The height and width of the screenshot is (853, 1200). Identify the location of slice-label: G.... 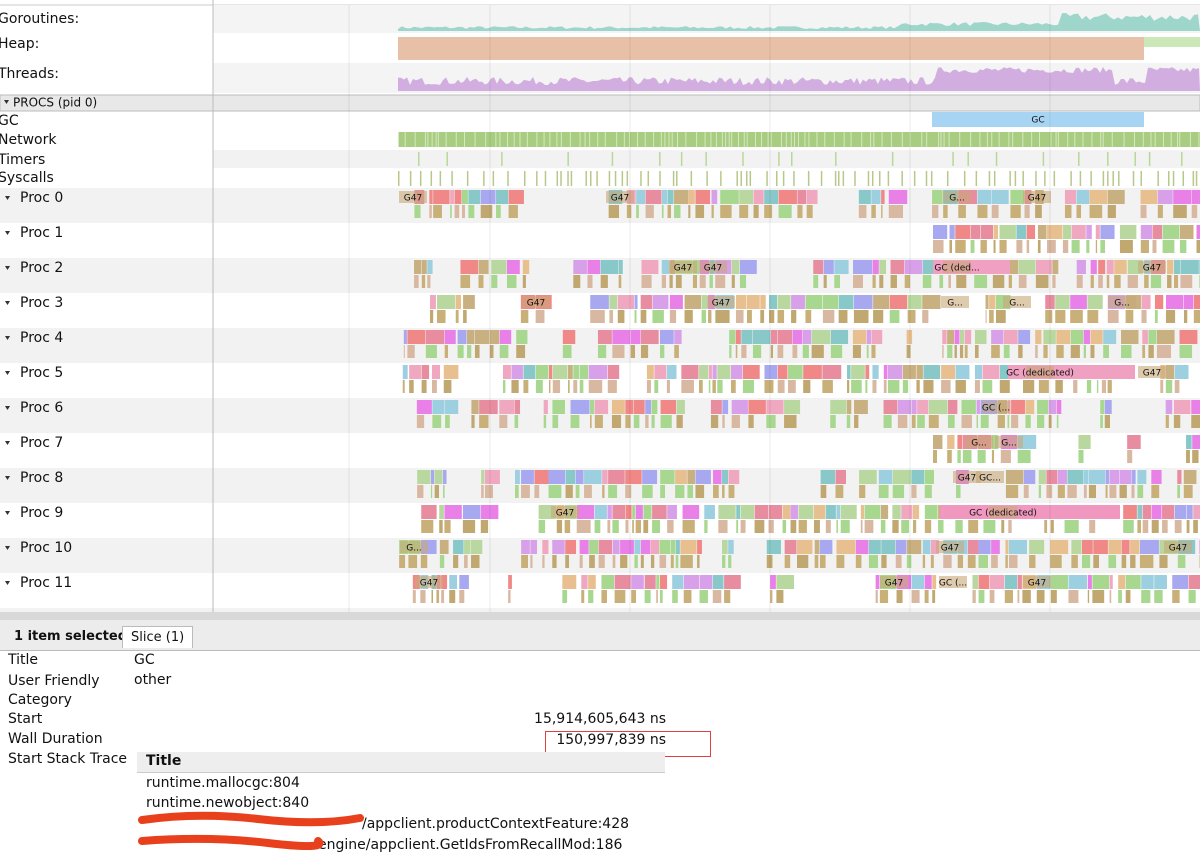
(1009, 444).